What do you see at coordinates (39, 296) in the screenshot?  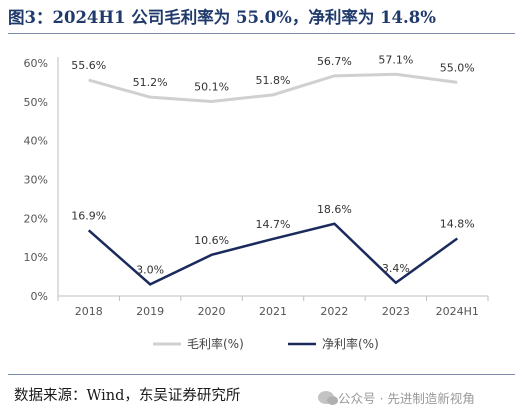 I see `y-tick-label: 0%` at bounding box center [39, 296].